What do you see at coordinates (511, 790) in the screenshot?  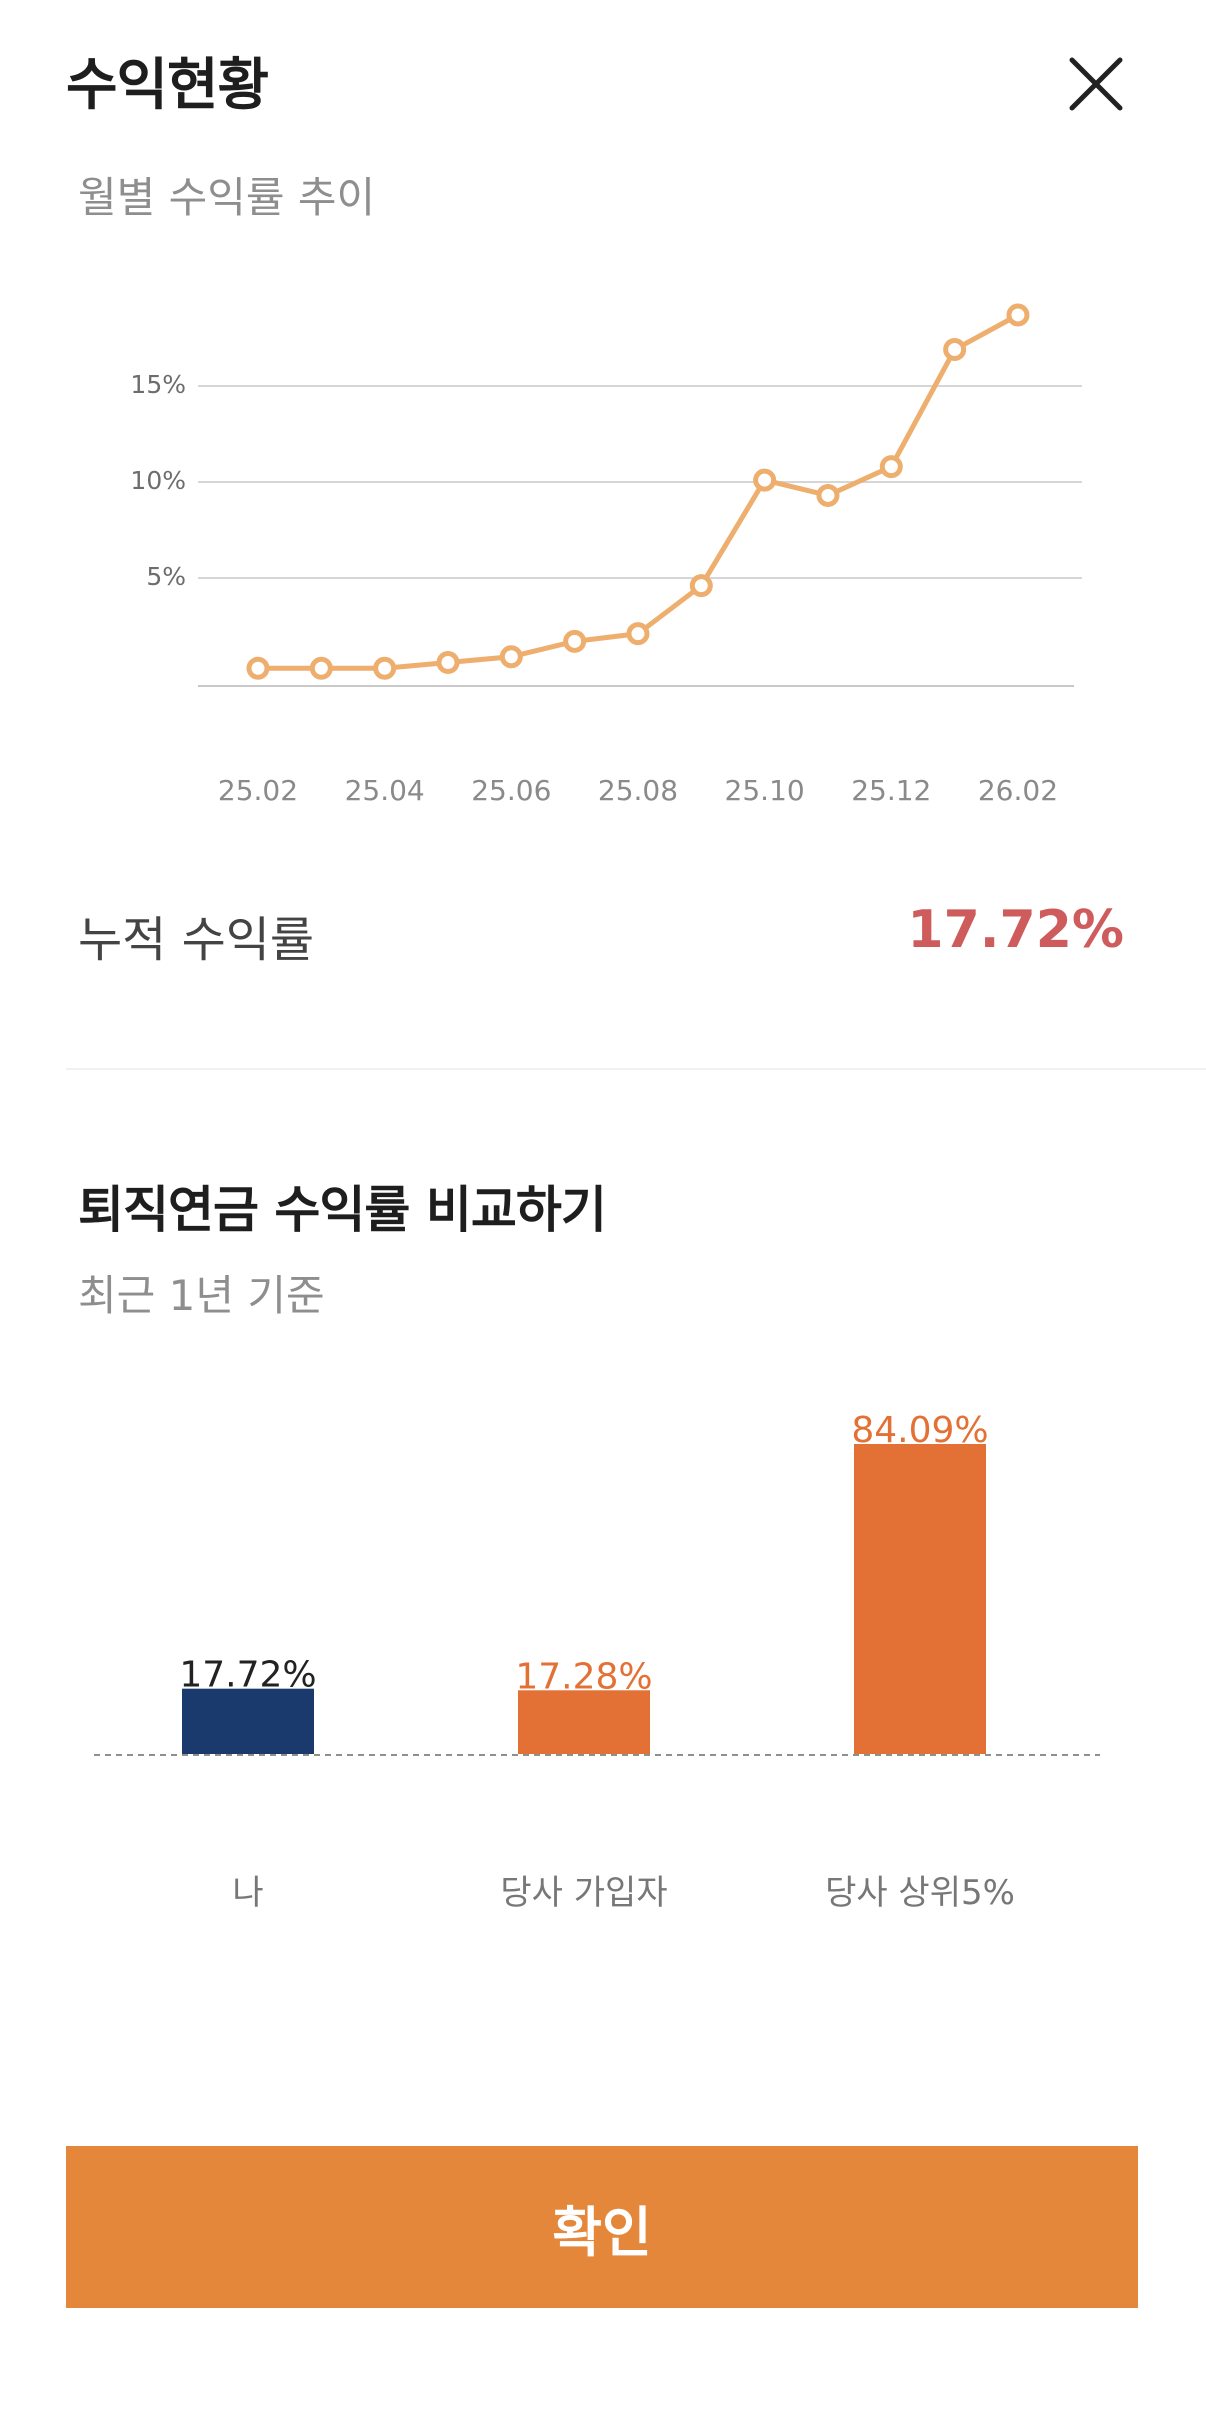 I see `x-tick-label: 25.06` at bounding box center [511, 790].